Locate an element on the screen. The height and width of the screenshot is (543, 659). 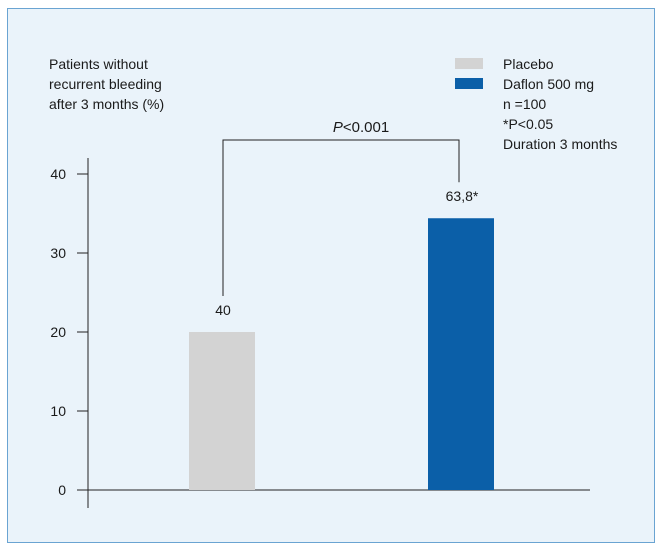
legend-item-placebo: Placebo is located at coordinates (536, 64).